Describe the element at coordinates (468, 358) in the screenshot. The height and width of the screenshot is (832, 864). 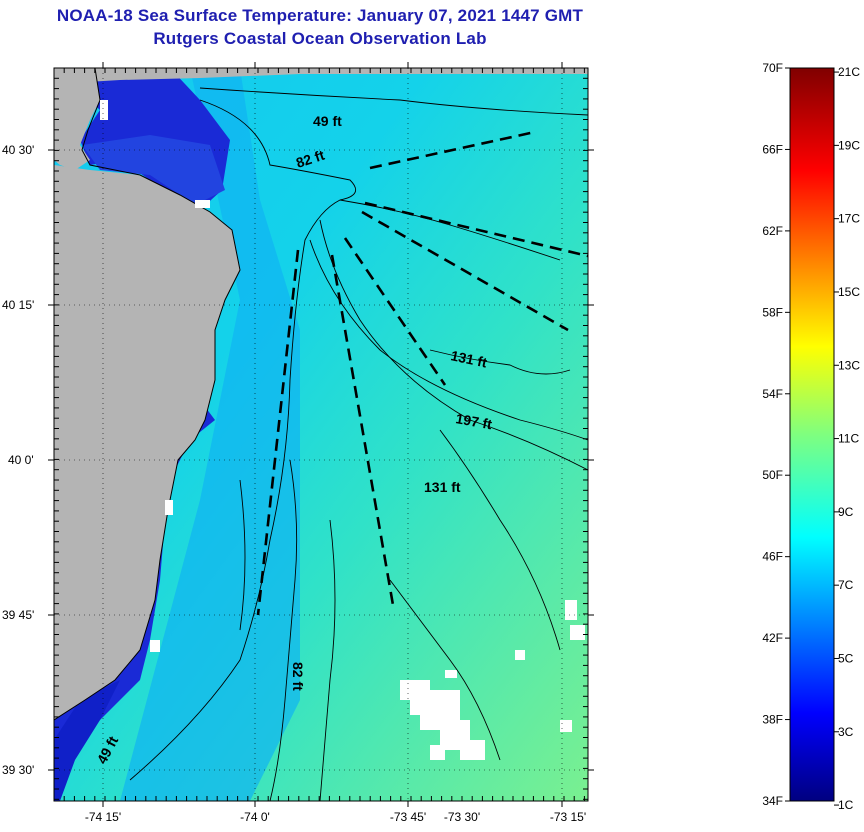
I see `depth-label-131ft-east: 131 ft` at that location.